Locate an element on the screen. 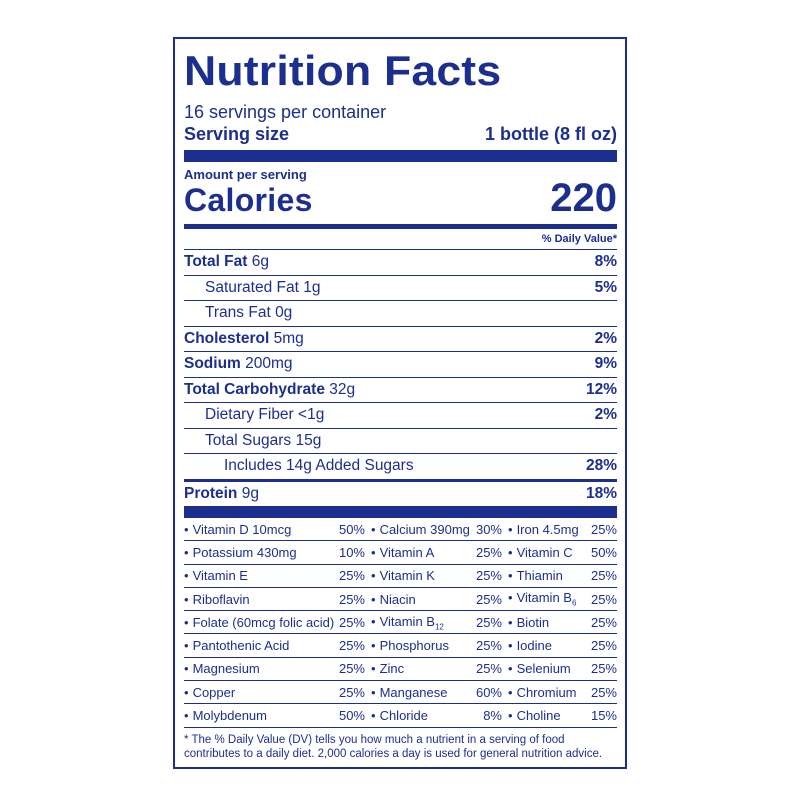  vitamin-subscript: 6 is located at coordinates (574, 603).